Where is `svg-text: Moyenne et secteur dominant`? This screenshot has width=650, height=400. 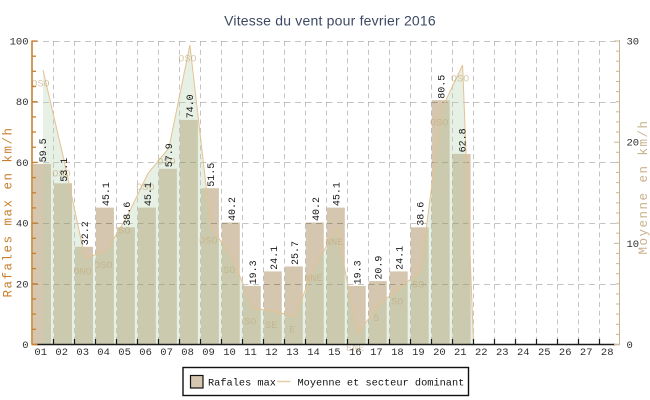
svg-text: Moyenne et secteur dominant is located at coordinates (381, 383).